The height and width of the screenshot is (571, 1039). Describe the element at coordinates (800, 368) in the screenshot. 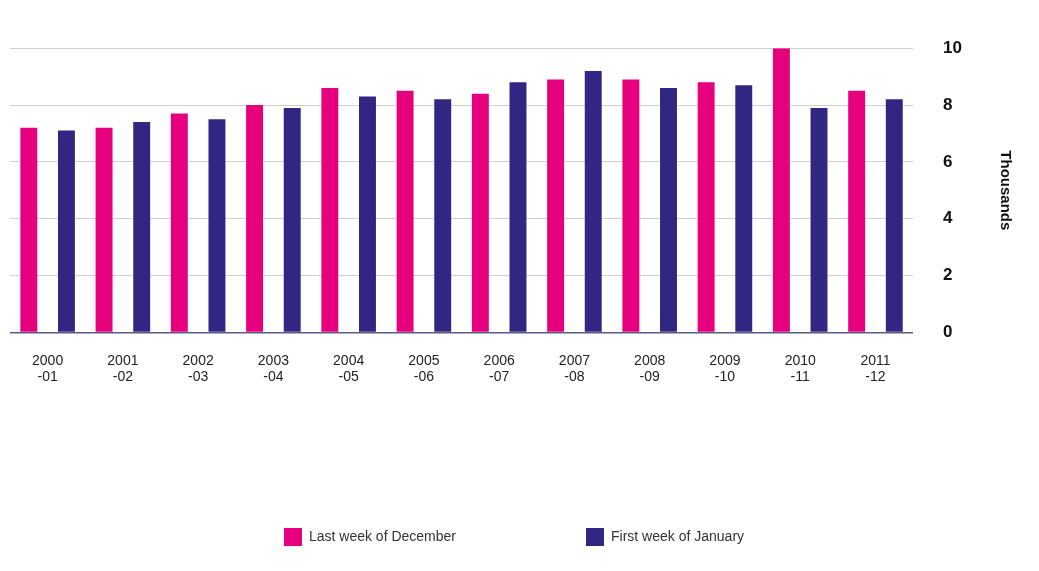

I see `x-tick-label: 2010-11` at that location.